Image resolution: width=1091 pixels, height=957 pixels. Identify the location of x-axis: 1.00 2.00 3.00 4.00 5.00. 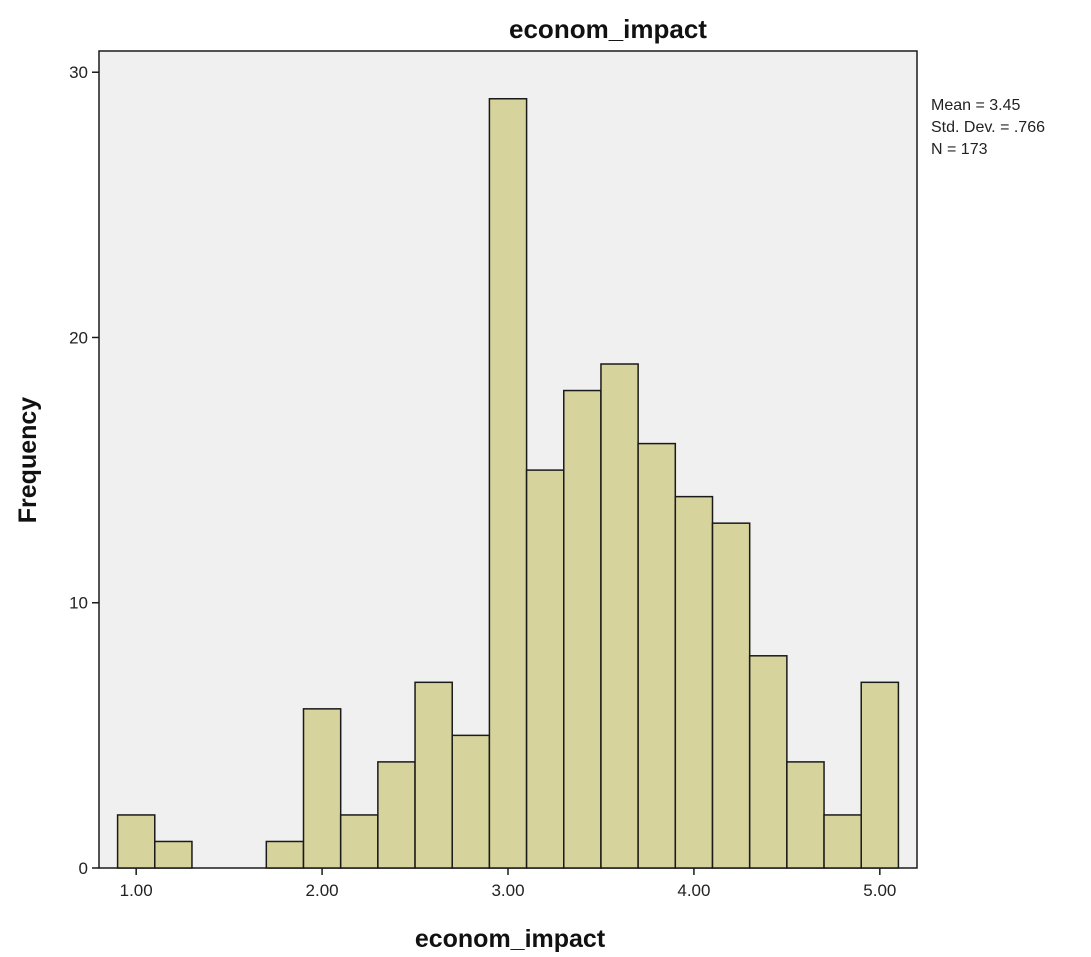
(508, 884).